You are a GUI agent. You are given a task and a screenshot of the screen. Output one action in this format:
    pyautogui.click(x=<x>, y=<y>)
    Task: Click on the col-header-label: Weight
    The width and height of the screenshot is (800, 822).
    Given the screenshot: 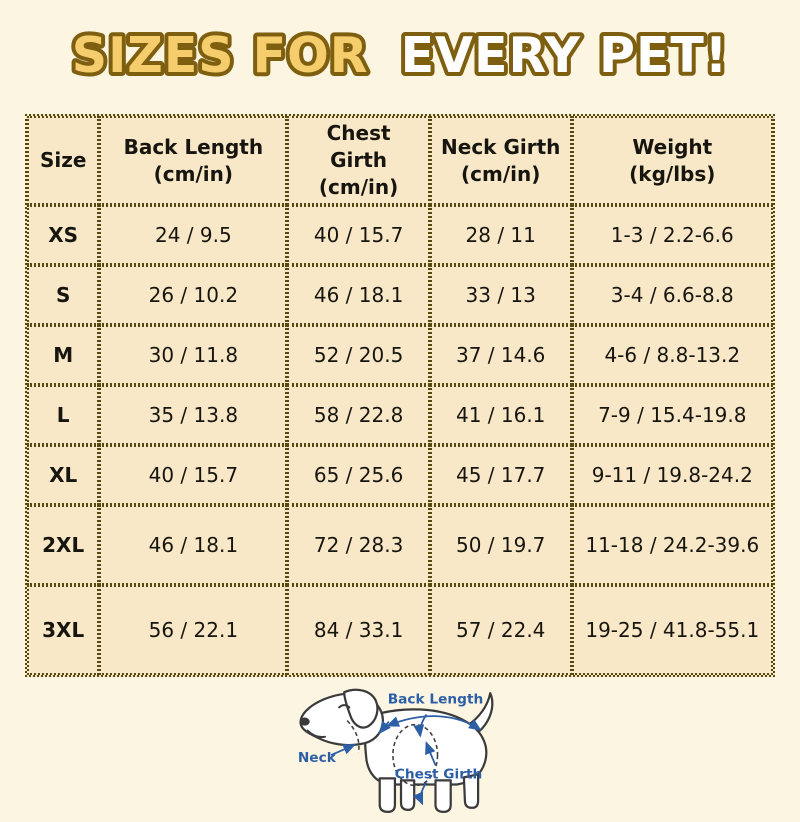 What is the action you would take?
    pyautogui.click(x=672, y=146)
    